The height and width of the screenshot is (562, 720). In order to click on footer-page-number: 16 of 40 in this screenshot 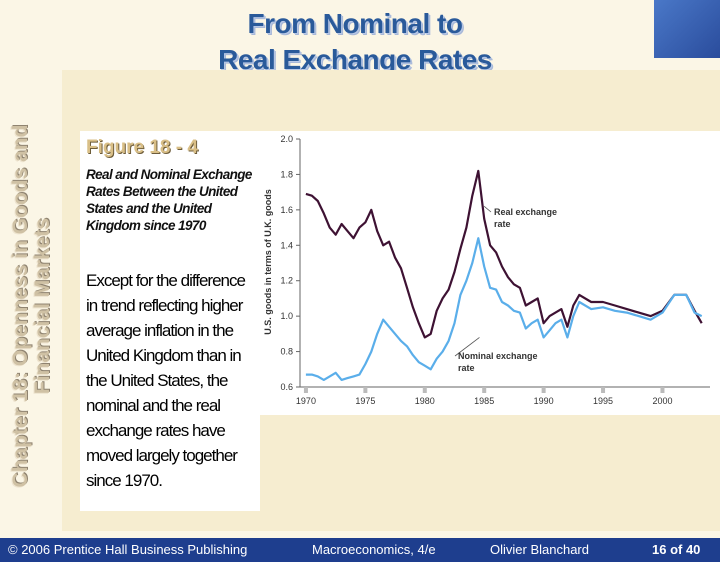, I will do `click(676, 549)`.